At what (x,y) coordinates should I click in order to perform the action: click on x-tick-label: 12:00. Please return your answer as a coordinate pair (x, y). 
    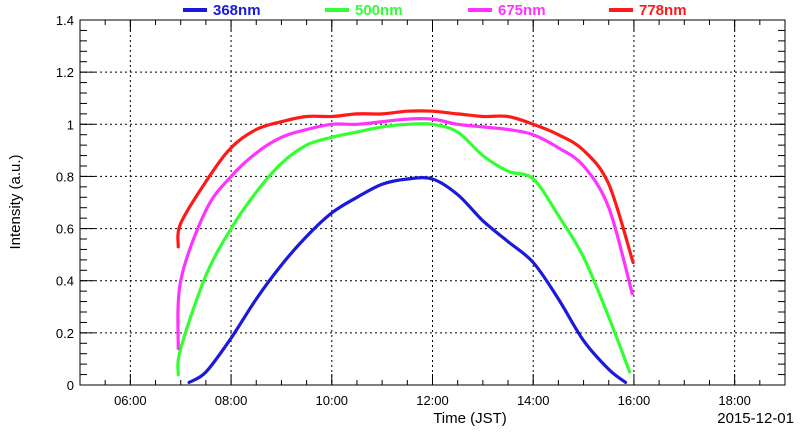
    Looking at the image, I should click on (432, 400).